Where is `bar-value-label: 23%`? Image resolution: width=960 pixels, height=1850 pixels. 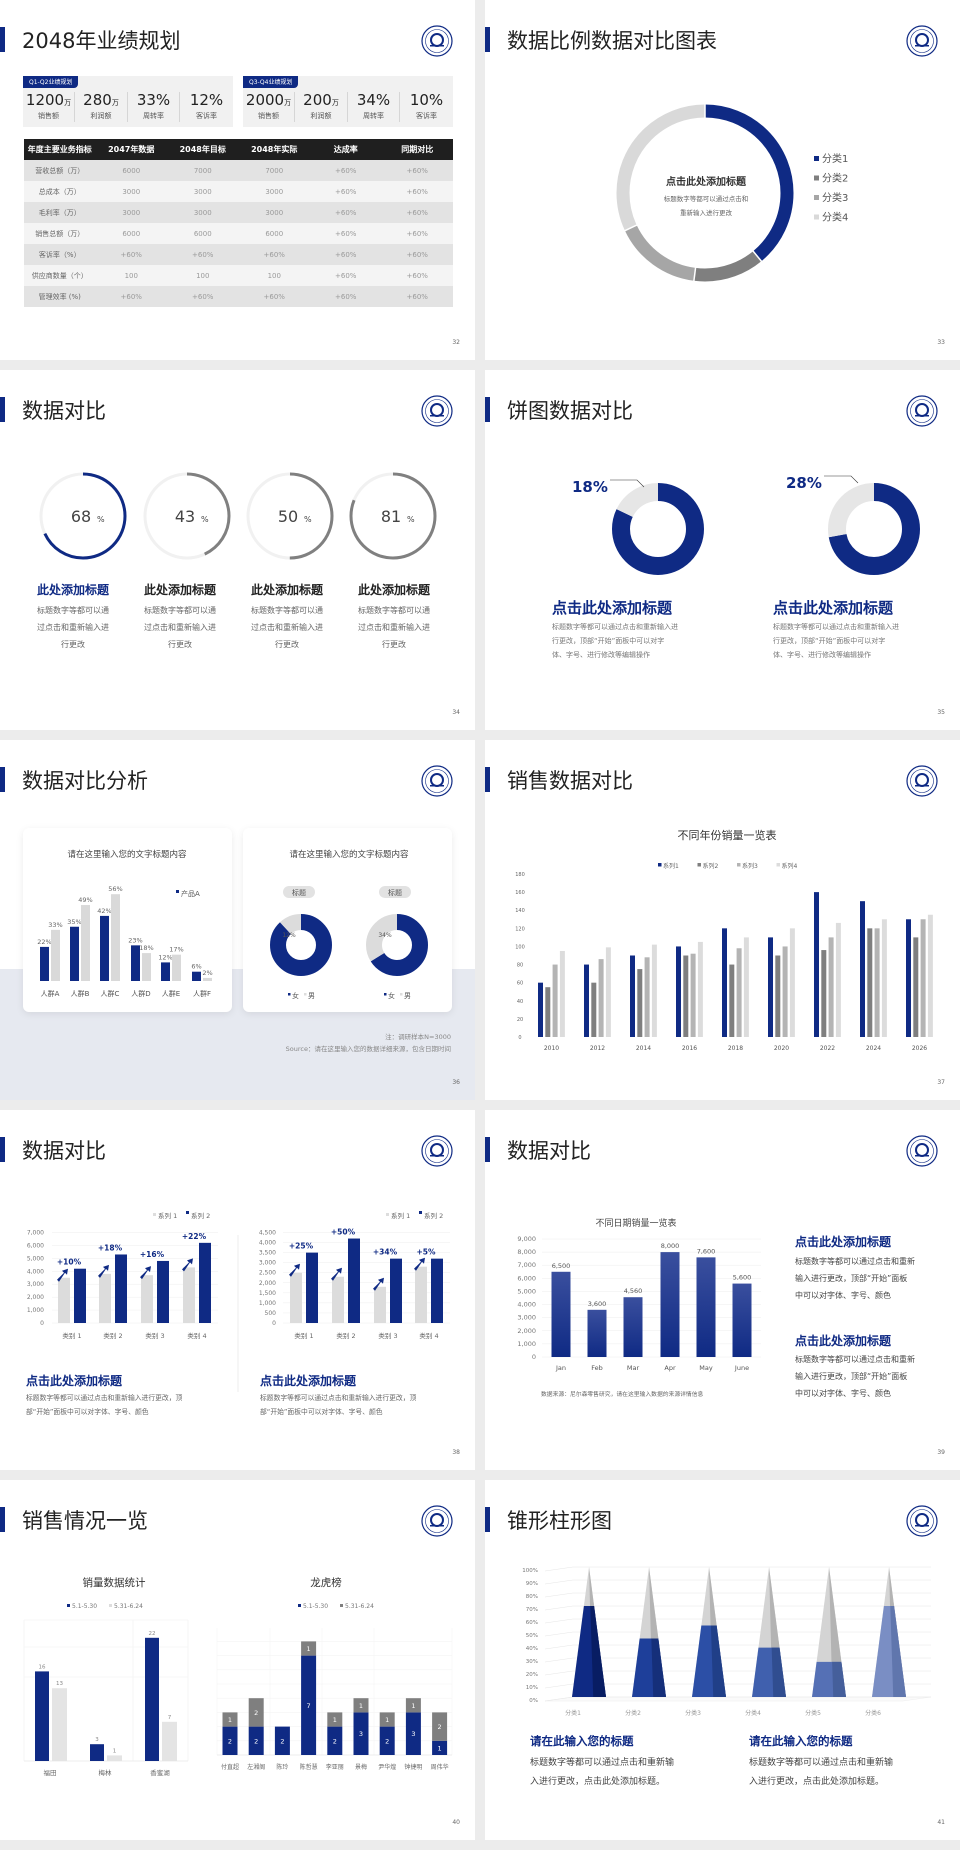
bar-value-label: 23% is located at coordinates (135, 940).